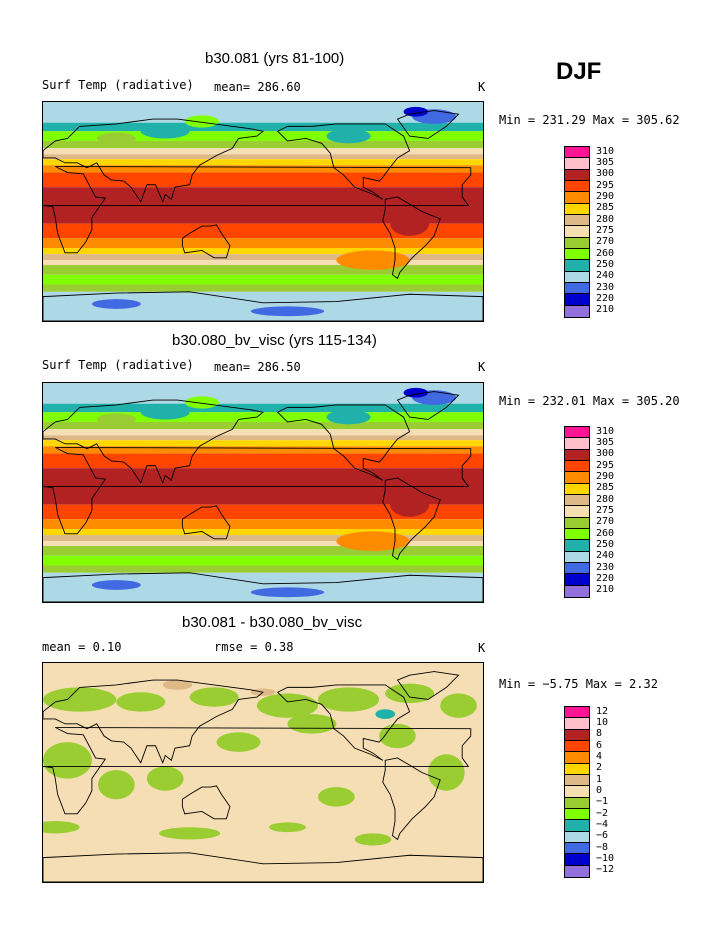 The width and height of the screenshot is (723, 935). What do you see at coordinates (579, 71) in the screenshot?
I see `season-label: DJF` at bounding box center [579, 71].